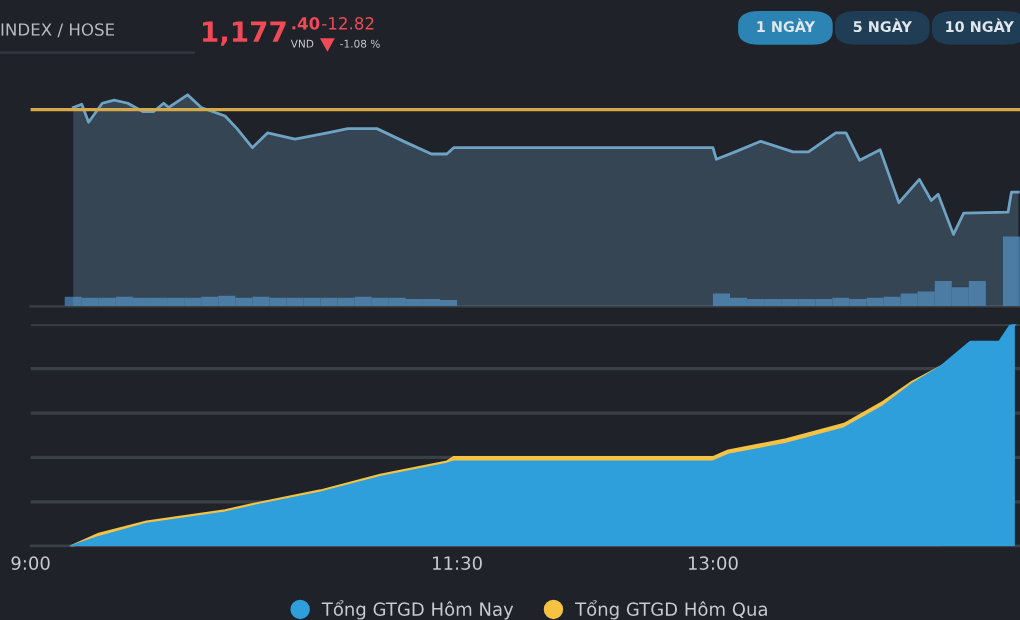 Image resolution: width=1020 pixels, height=620 pixels. Describe the element at coordinates (30, 563) in the screenshot. I see `x-tick-label: 9:00` at that location.